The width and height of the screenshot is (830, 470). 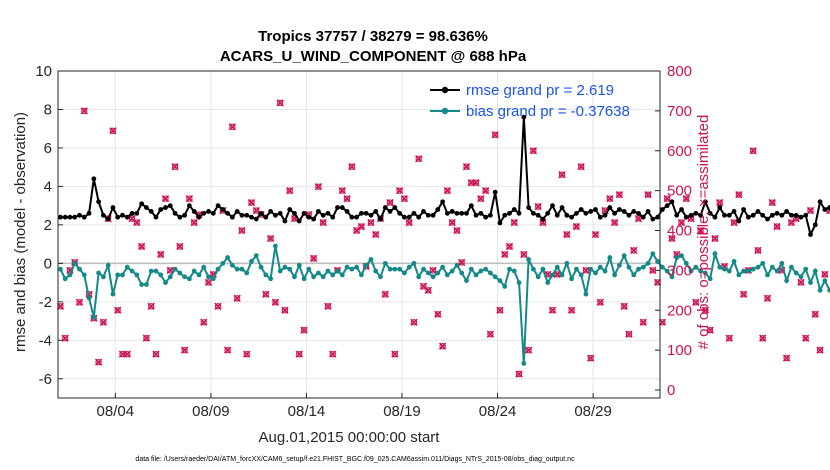 What do you see at coordinates (540, 90) in the screenshot?
I see `legend-rmse-label: rmse grand pr = 2.619` at bounding box center [540, 90].